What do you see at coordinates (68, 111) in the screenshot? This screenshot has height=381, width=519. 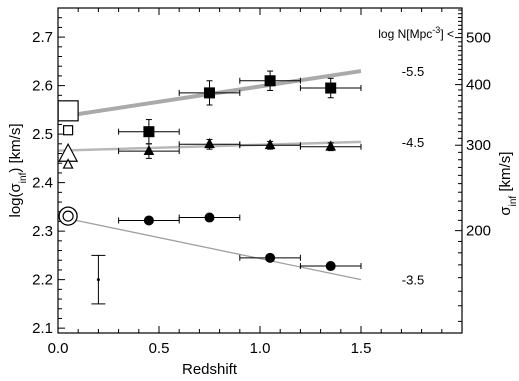 I see `local-point-square-large` at bounding box center [68, 111].